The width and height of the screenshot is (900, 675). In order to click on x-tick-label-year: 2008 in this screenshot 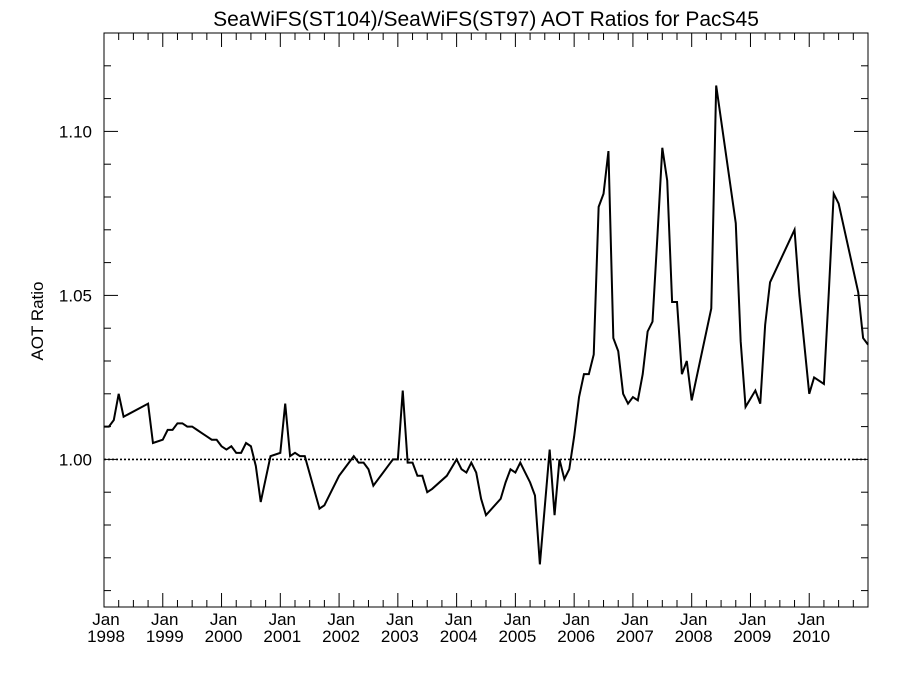, I will do `click(694, 636)`.